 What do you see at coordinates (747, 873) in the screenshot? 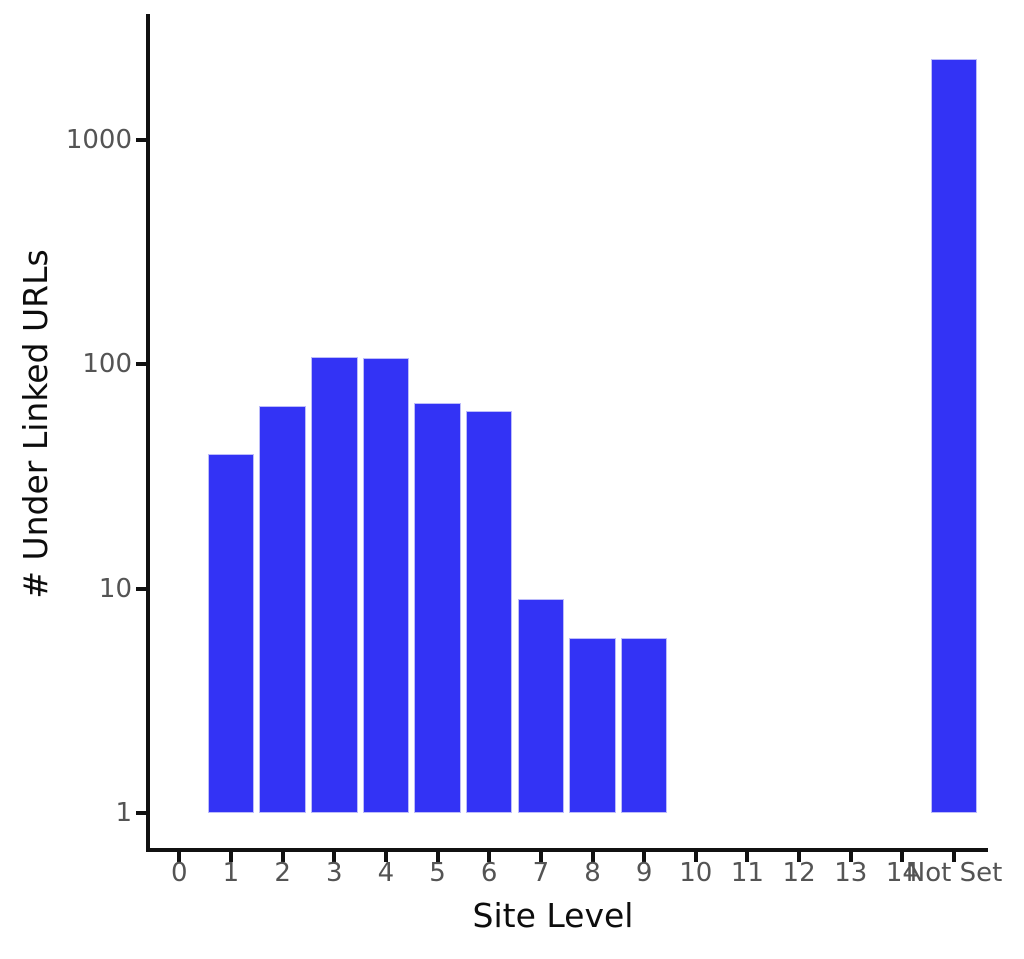
I see `x-tick-label: 11` at bounding box center [747, 873].